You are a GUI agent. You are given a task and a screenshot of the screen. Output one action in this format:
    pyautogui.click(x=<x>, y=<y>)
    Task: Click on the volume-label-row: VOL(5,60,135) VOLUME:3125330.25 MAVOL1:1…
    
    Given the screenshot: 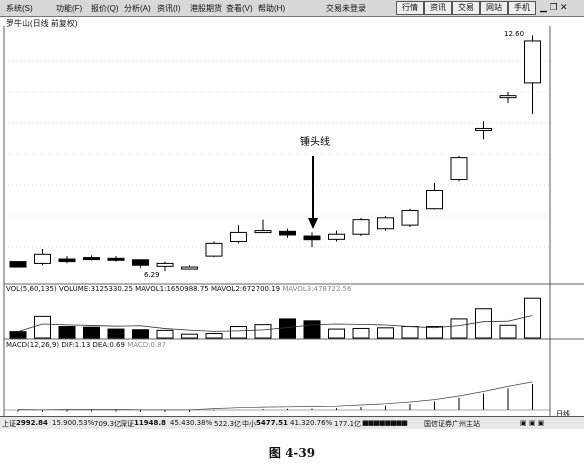 What is the action you would take?
    pyautogui.click(x=178, y=289)
    